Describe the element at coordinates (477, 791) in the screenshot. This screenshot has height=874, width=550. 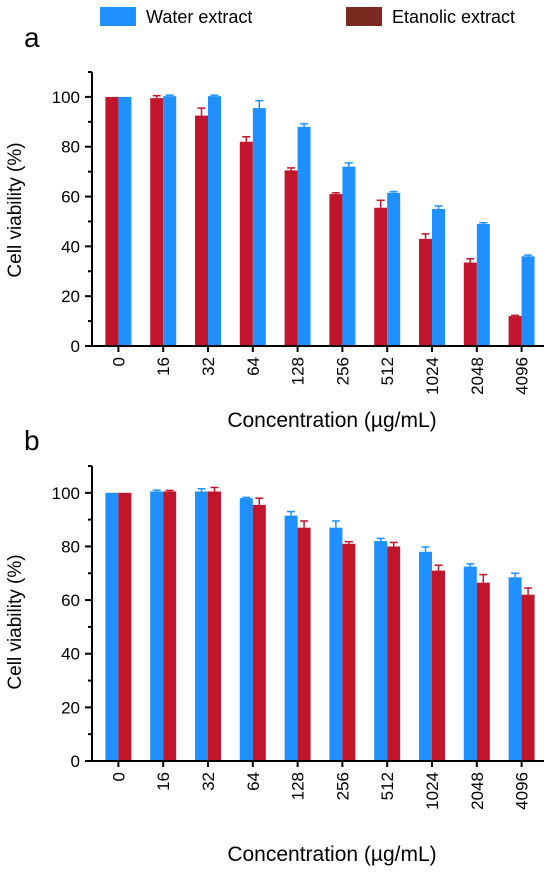
I see `x-tick-label-b-2048: 2048` at that location.